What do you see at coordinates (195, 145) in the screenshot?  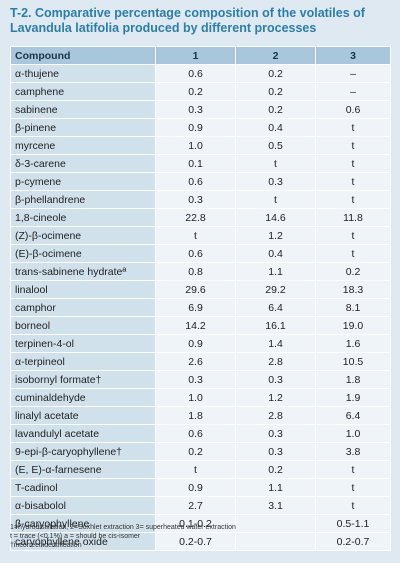 I see `process-1-cell: 1.0` at bounding box center [195, 145].